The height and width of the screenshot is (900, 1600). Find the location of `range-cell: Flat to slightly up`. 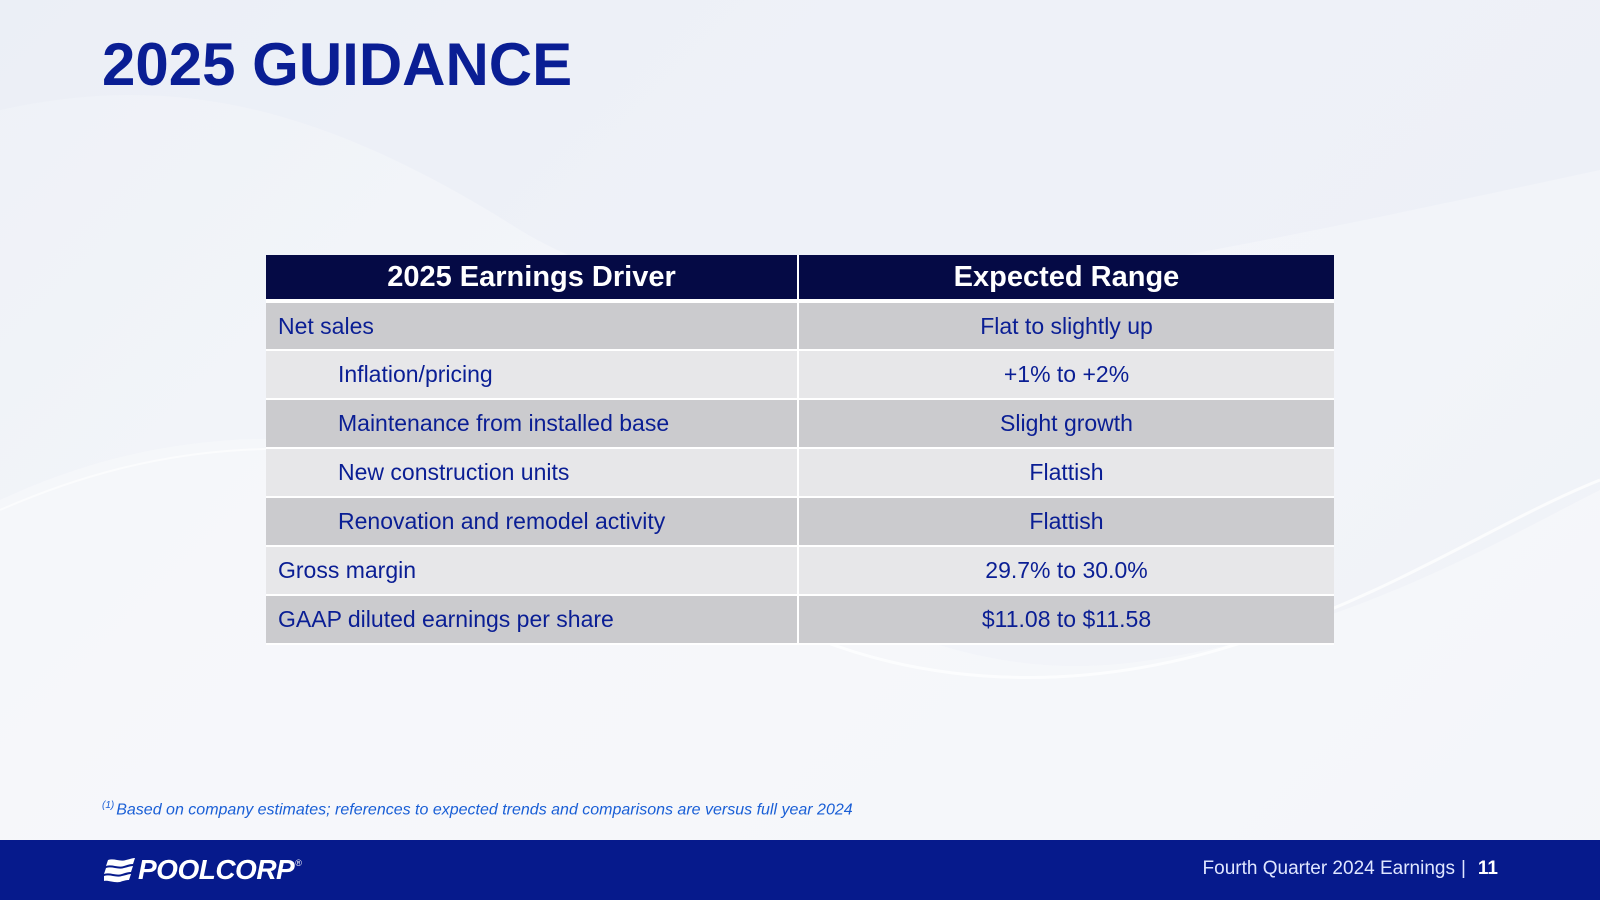

range-cell: Flat to slightly up is located at coordinates (1066, 326).